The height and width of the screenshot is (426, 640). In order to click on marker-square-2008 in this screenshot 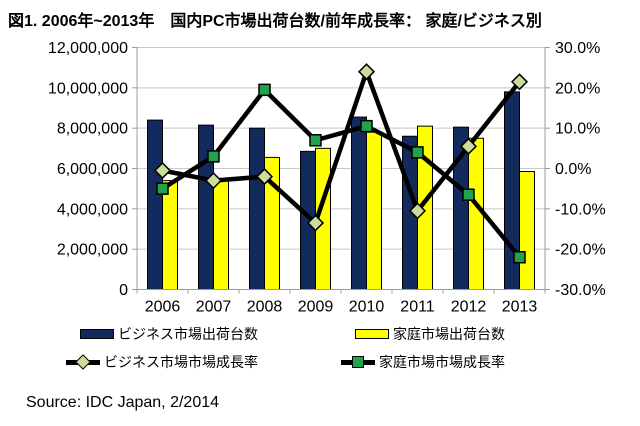, I will do `click(264, 90)`.